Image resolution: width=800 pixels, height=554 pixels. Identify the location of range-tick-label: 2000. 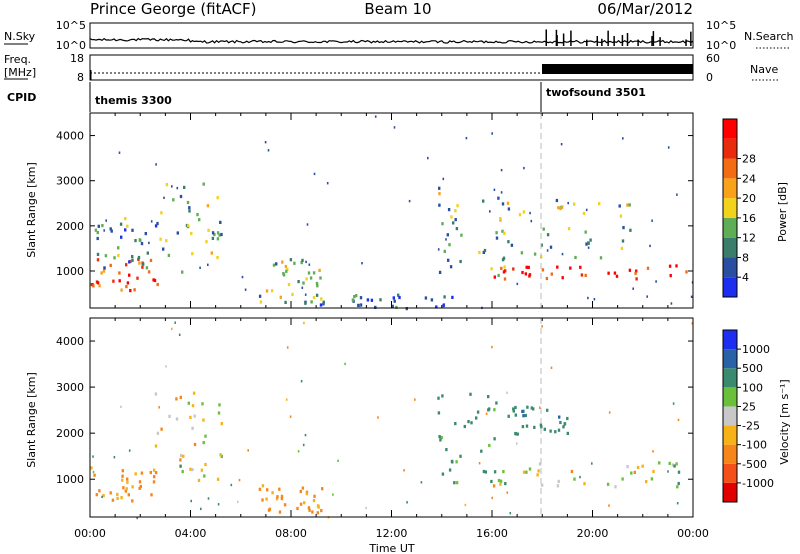
(70, 226).